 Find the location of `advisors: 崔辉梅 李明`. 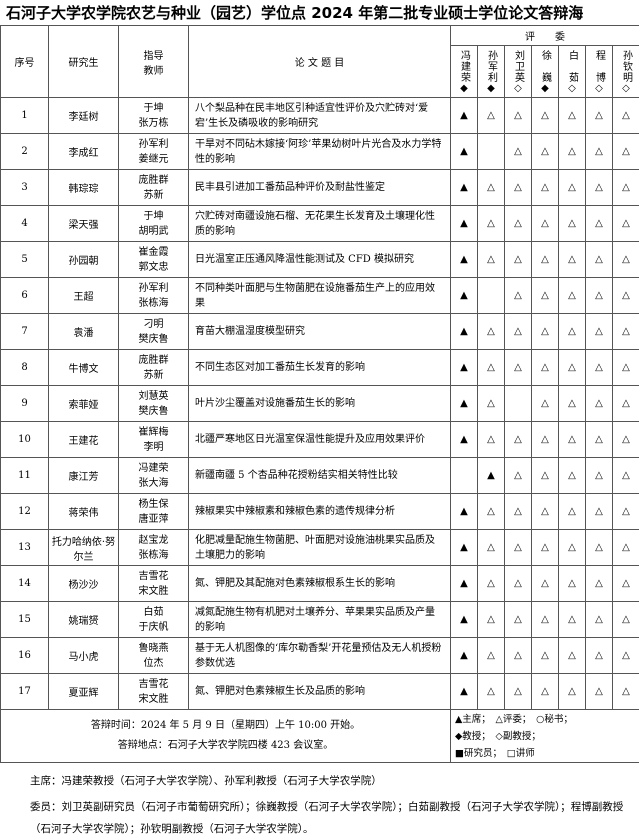

advisors: 崔辉梅 李明 is located at coordinates (153, 439).